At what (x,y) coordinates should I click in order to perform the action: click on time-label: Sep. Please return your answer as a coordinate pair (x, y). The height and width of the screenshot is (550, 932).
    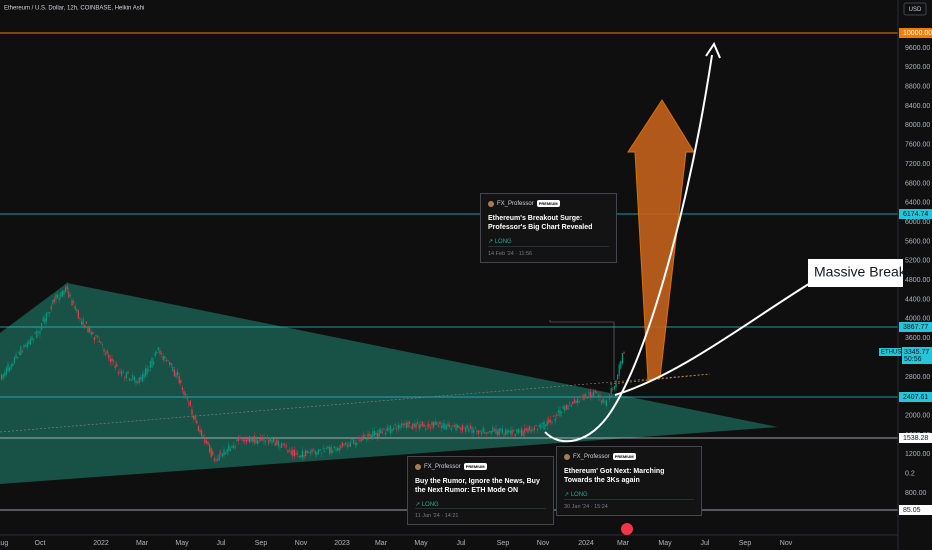
    Looking at the image, I should click on (745, 543).